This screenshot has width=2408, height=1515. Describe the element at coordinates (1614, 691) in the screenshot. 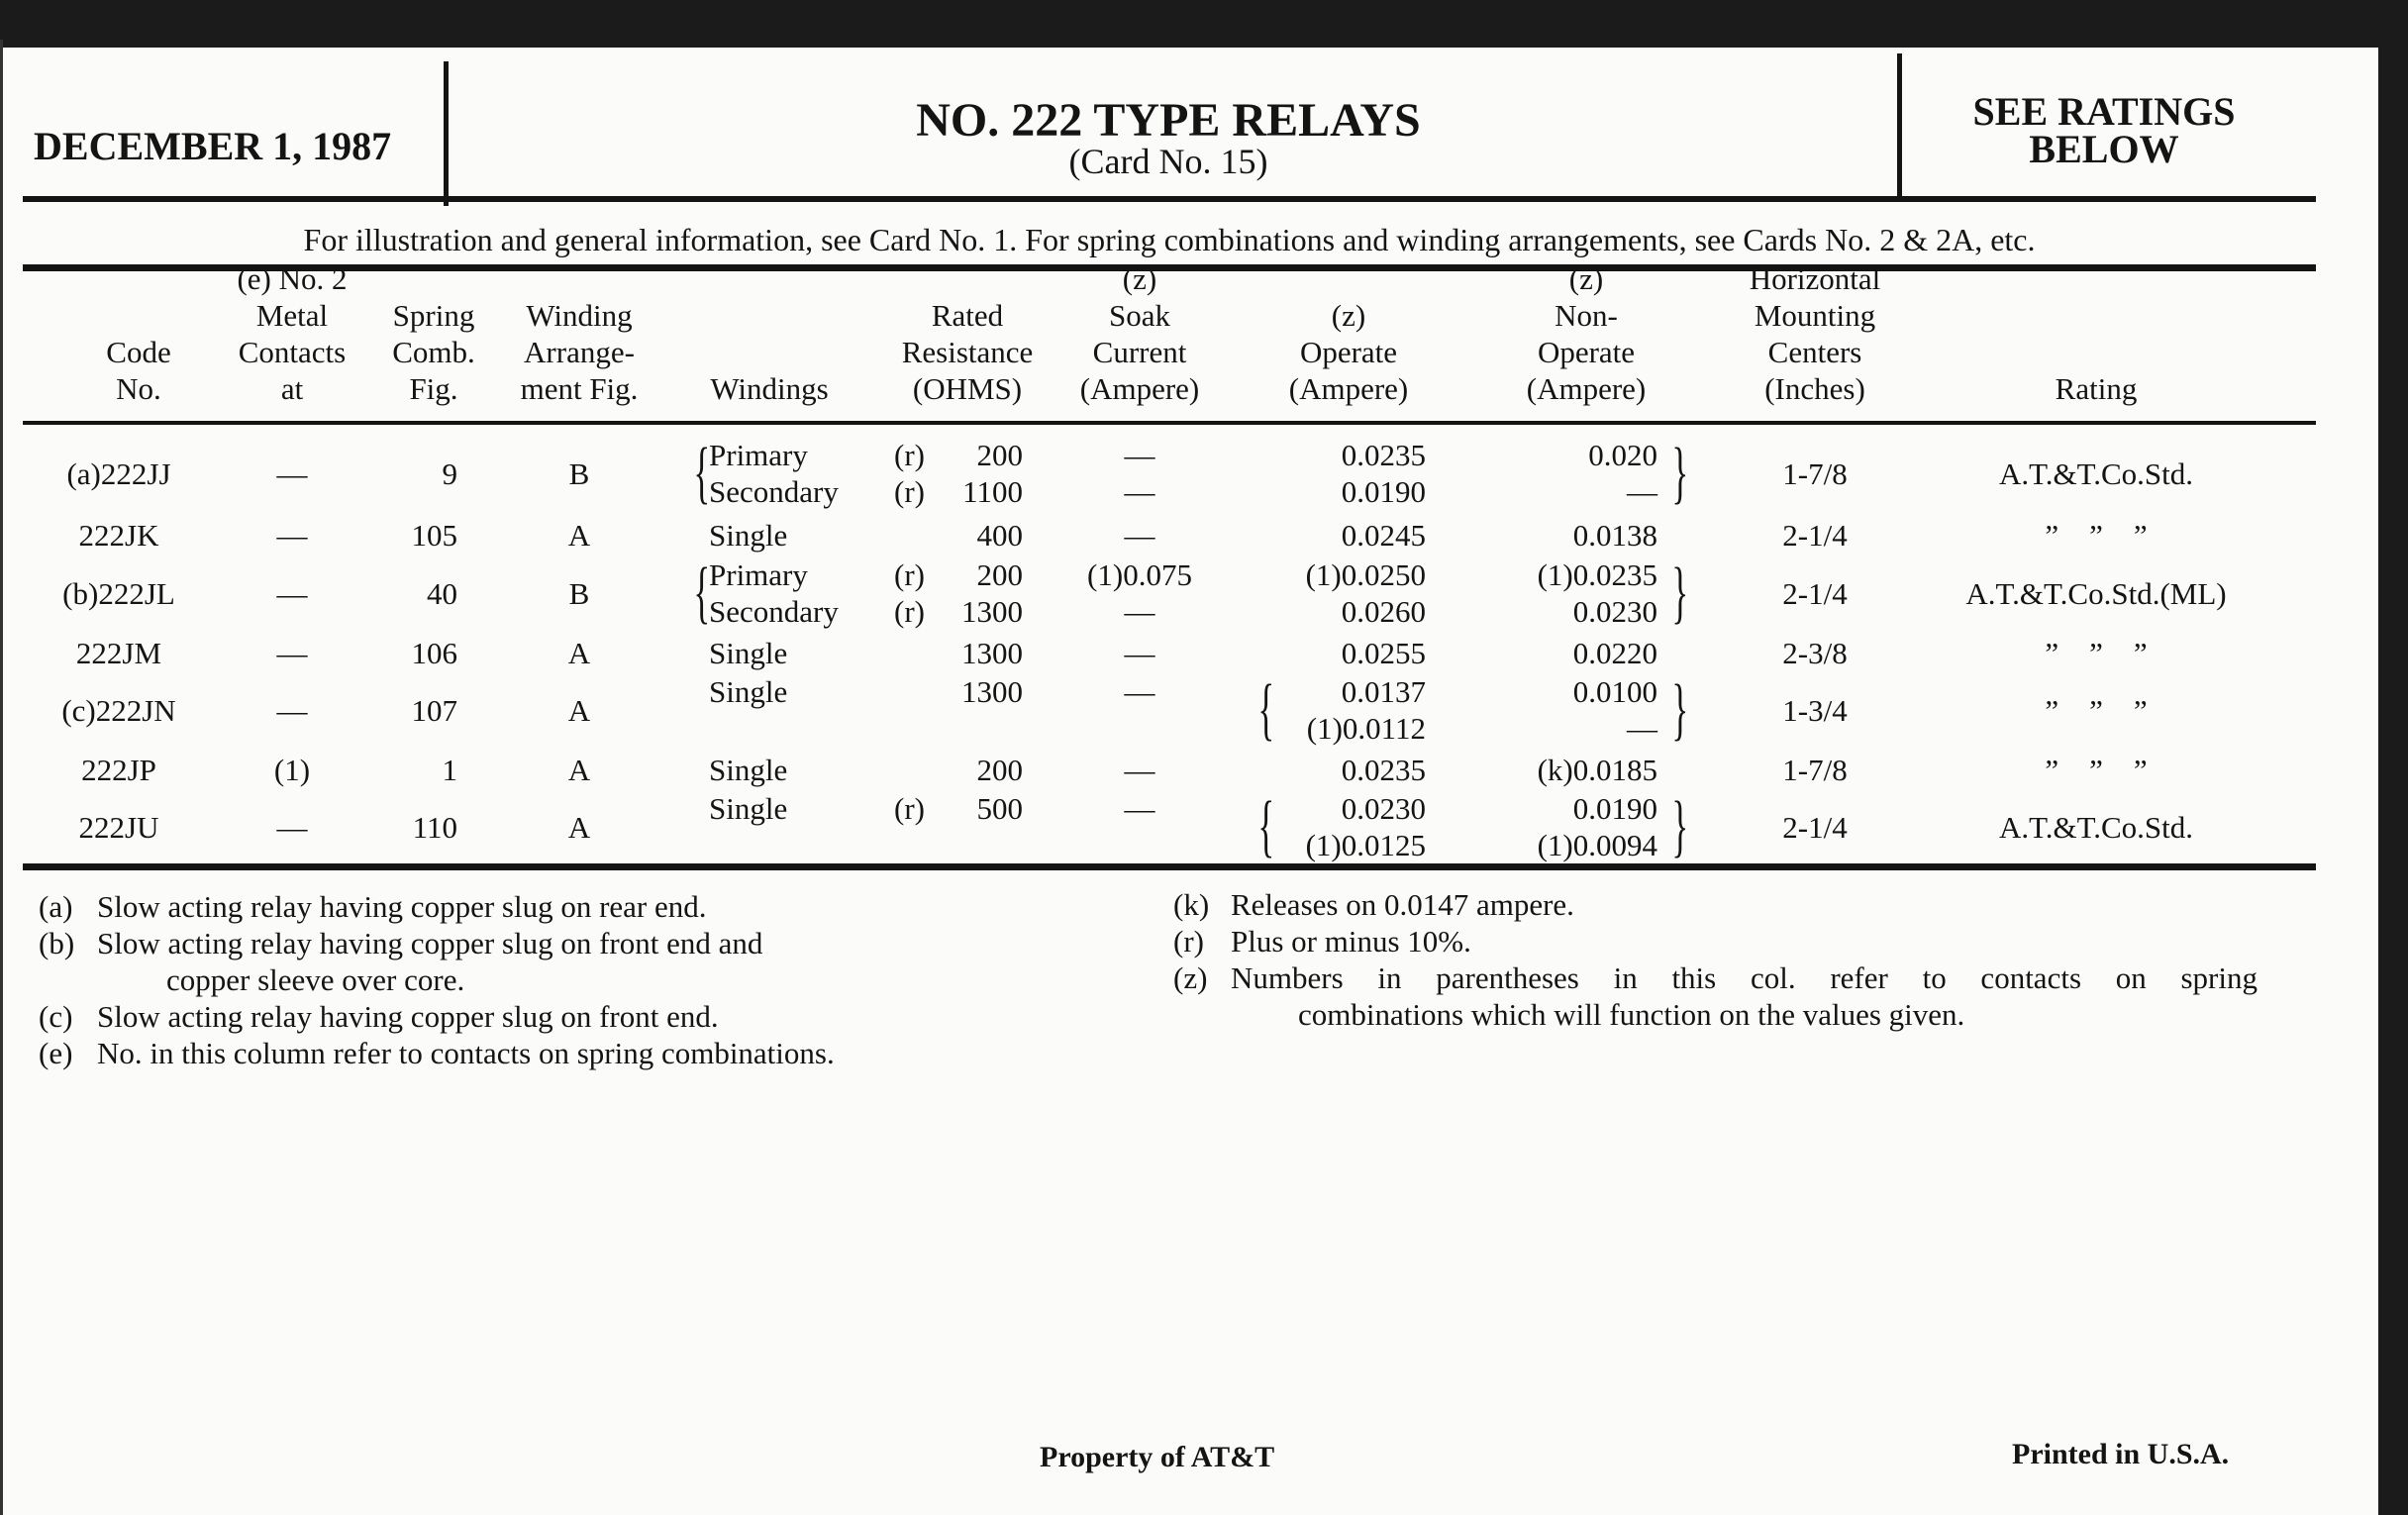

I see `non-operate-current: 0.0100` at that location.